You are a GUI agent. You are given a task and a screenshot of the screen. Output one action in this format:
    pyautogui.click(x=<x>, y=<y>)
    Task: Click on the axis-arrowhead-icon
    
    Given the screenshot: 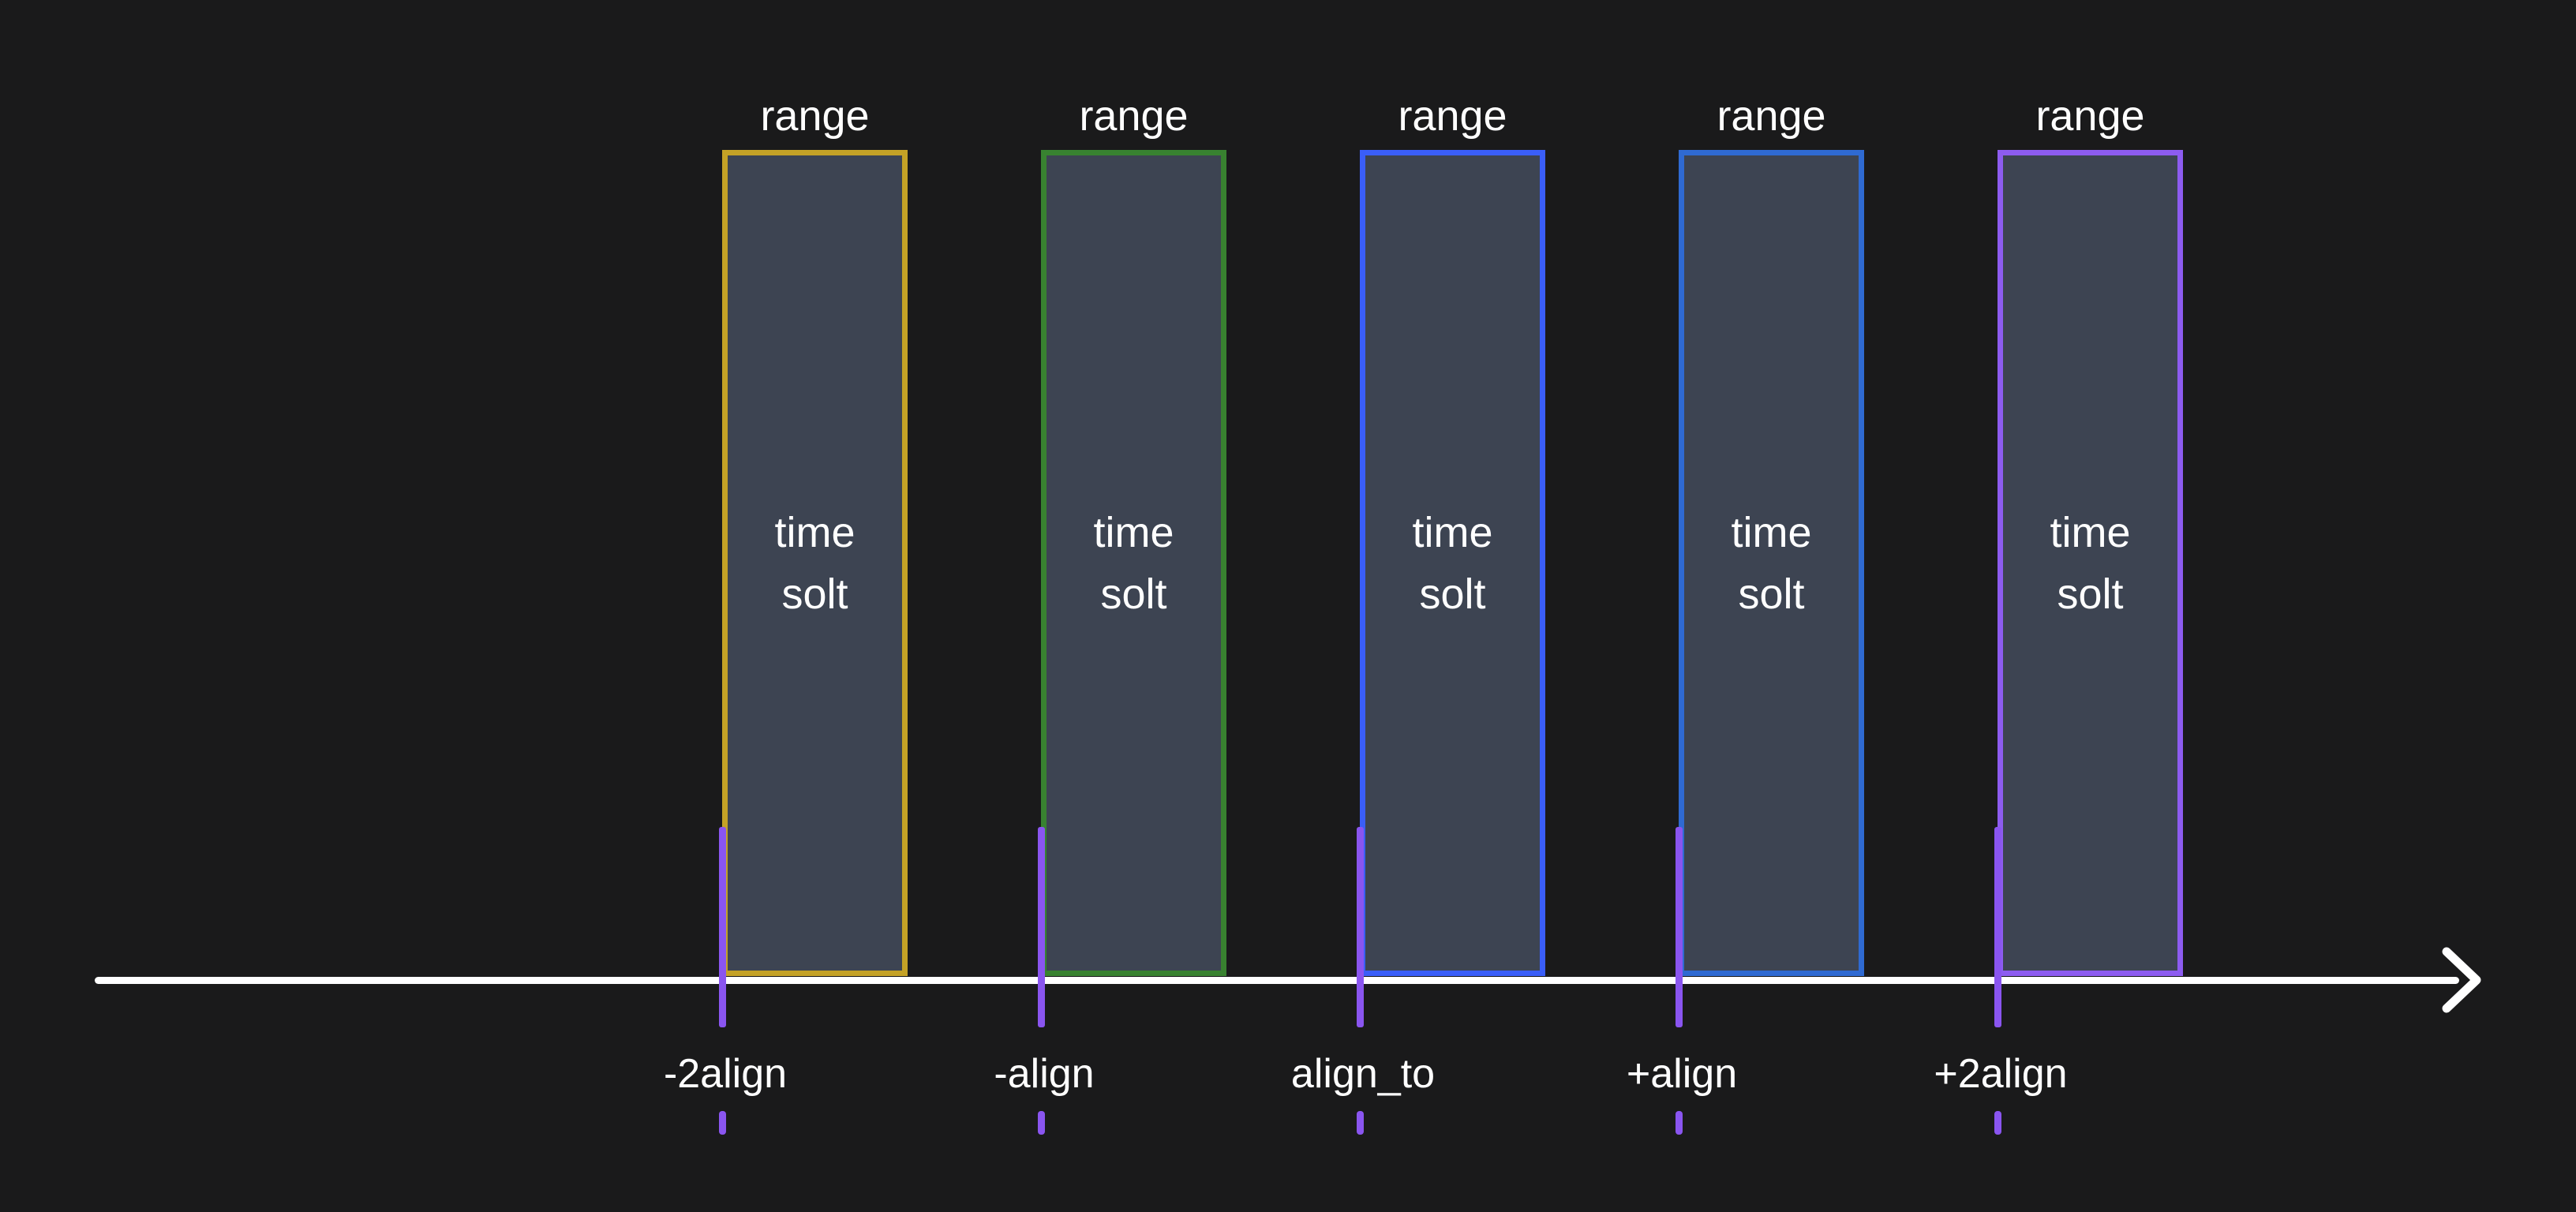 What is the action you would take?
    pyautogui.click(x=2461, y=980)
    